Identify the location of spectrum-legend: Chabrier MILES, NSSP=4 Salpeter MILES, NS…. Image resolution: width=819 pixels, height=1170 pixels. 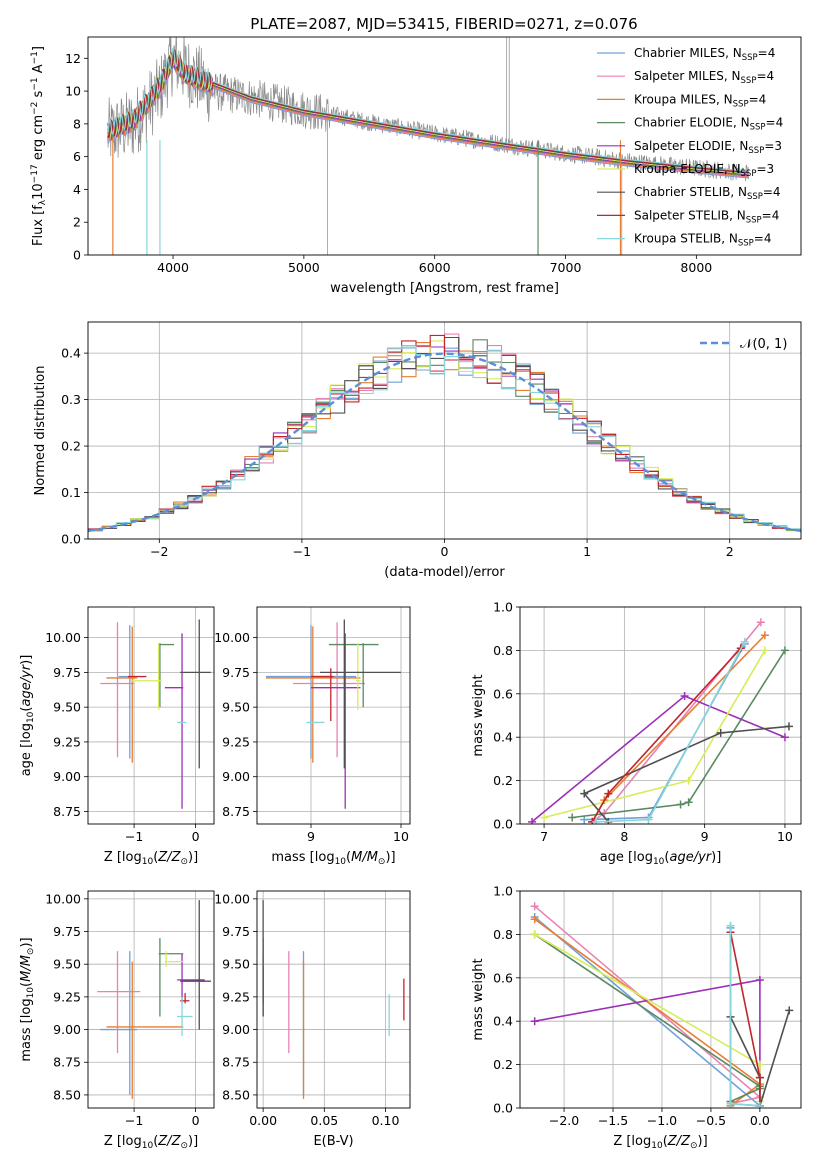
(690, 147).